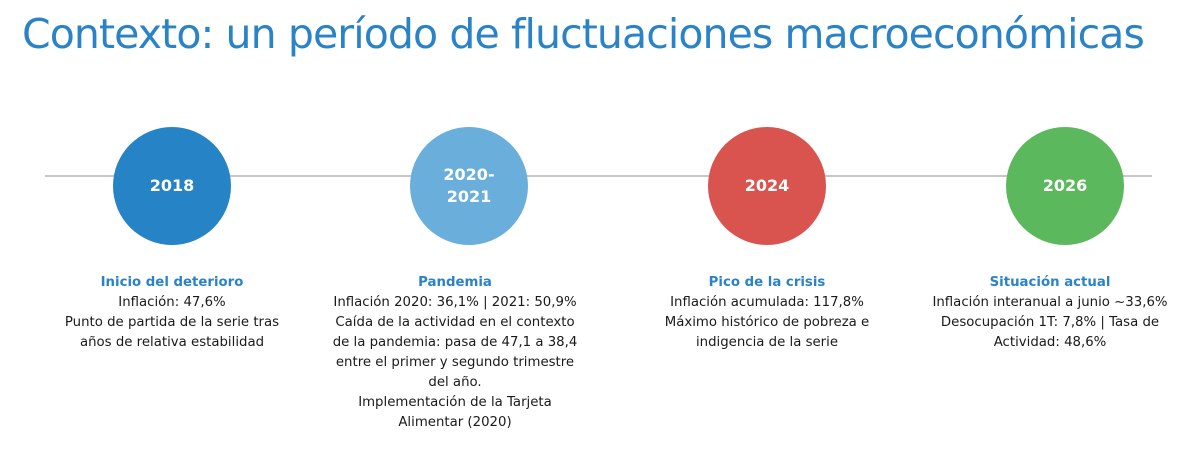  I want to click on milestone-label: 2024, so click(767, 186).